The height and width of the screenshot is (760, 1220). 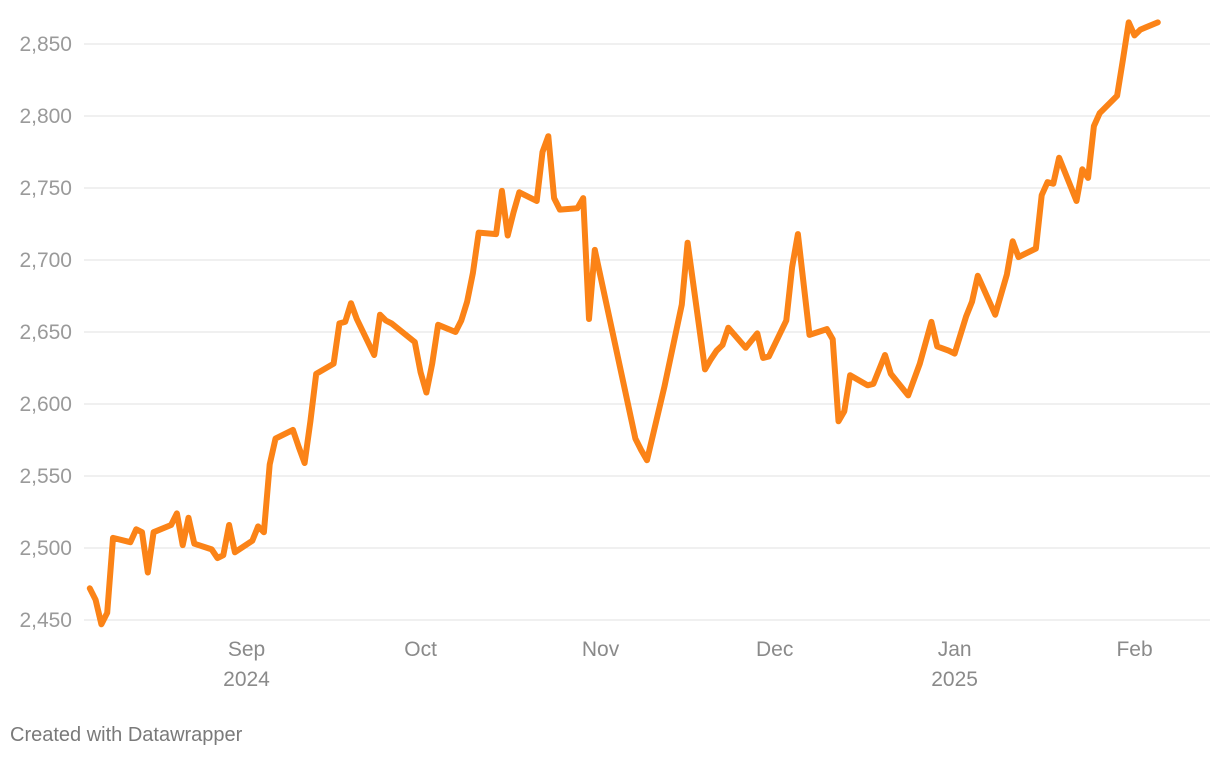 What do you see at coordinates (246, 679) in the screenshot?
I see `x-tick-year-label: 2024` at bounding box center [246, 679].